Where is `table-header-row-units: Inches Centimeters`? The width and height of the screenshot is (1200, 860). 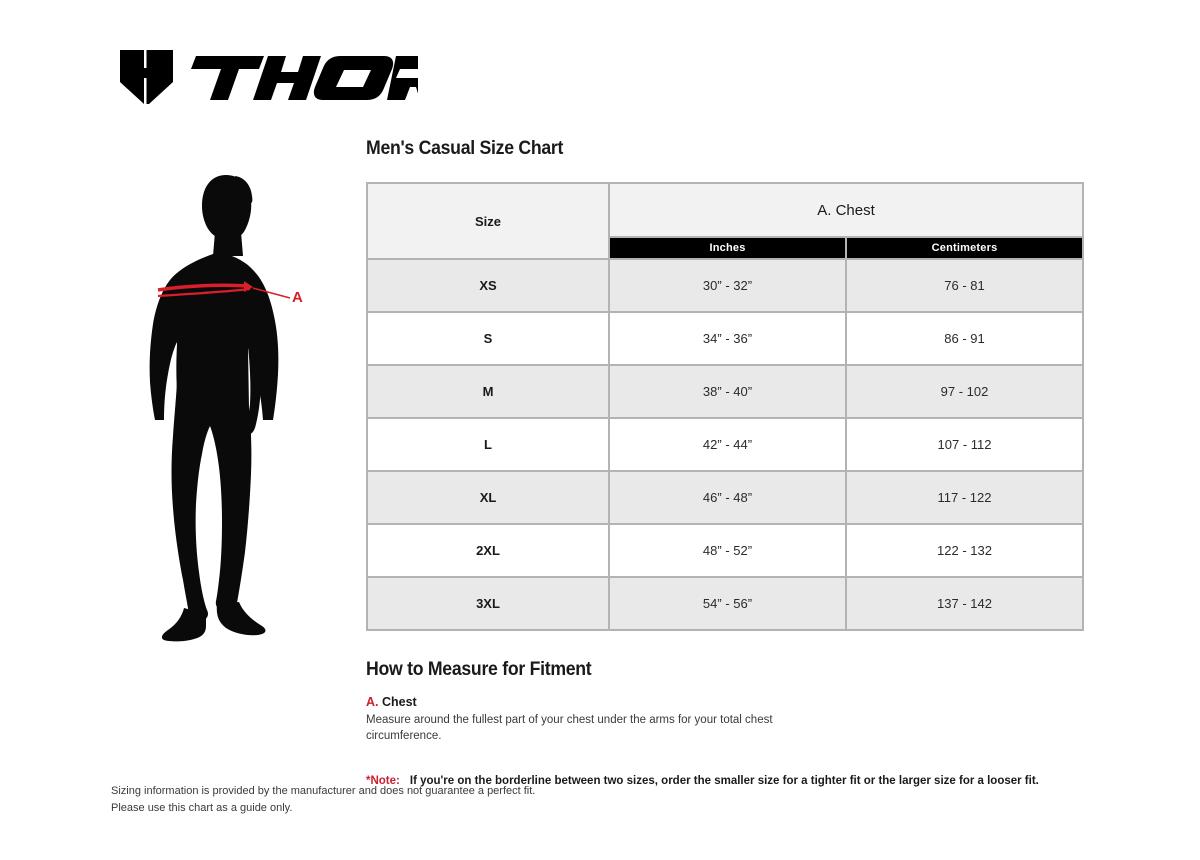
table-header-row-units: Inches Centimeters is located at coordinates (725, 249).